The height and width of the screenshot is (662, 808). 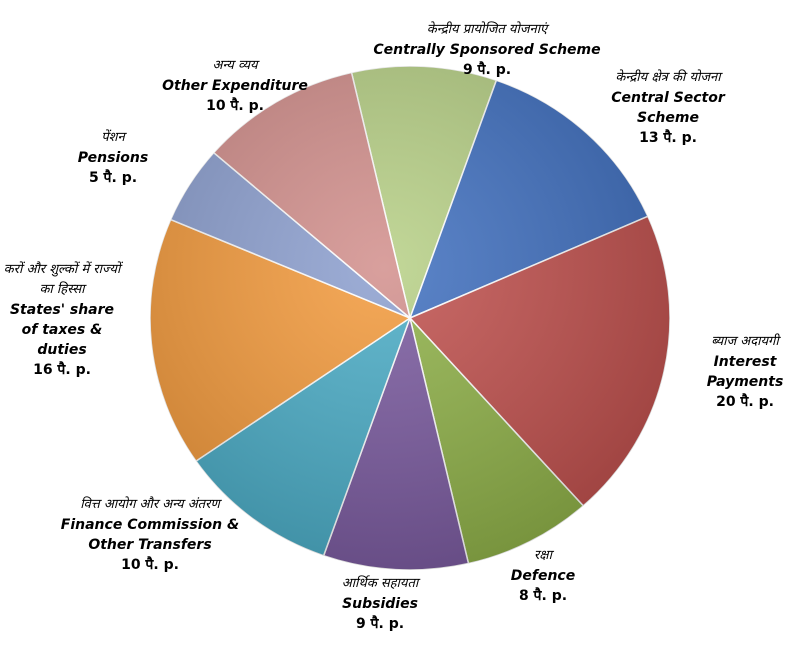 I want to click on label-en: Other Expenditure, so click(x=235, y=86).